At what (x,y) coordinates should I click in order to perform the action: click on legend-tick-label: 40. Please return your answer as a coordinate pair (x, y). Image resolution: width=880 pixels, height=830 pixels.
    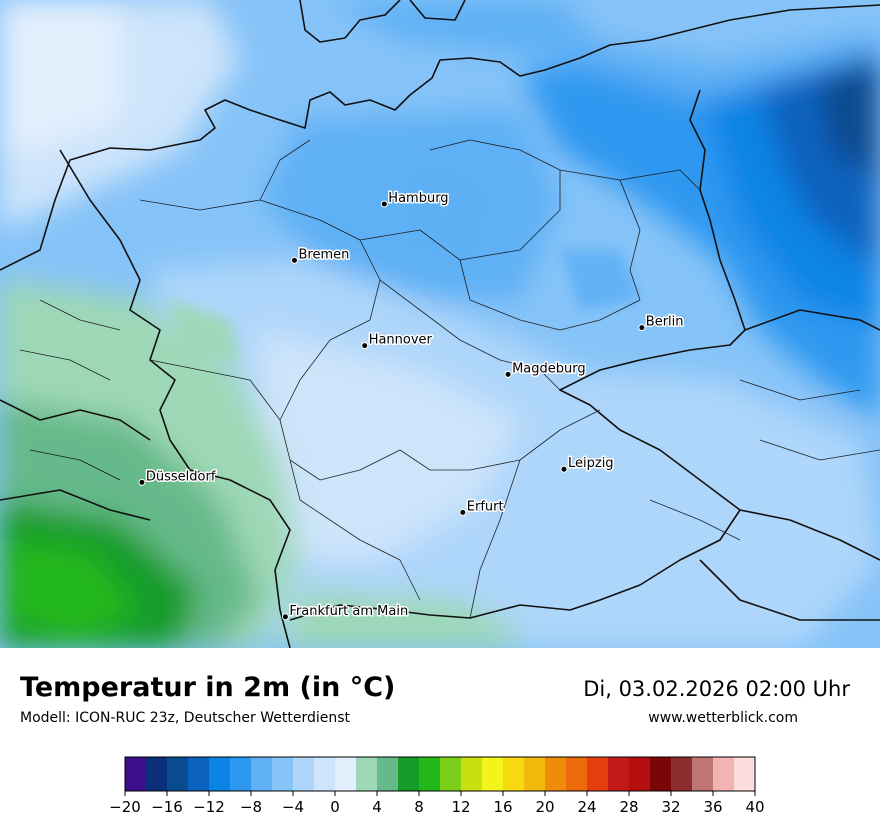
    Looking at the image, I should click on (754, 807).